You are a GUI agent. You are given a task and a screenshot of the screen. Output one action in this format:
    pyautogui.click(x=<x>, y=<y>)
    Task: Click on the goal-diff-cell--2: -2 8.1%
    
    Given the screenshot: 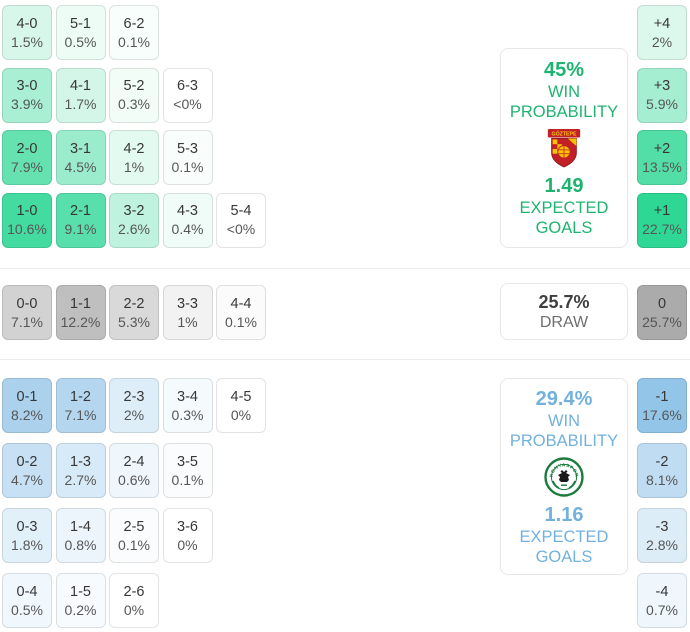 What is the action you would take?
    pyautogui.click(x=662, y=470)
    